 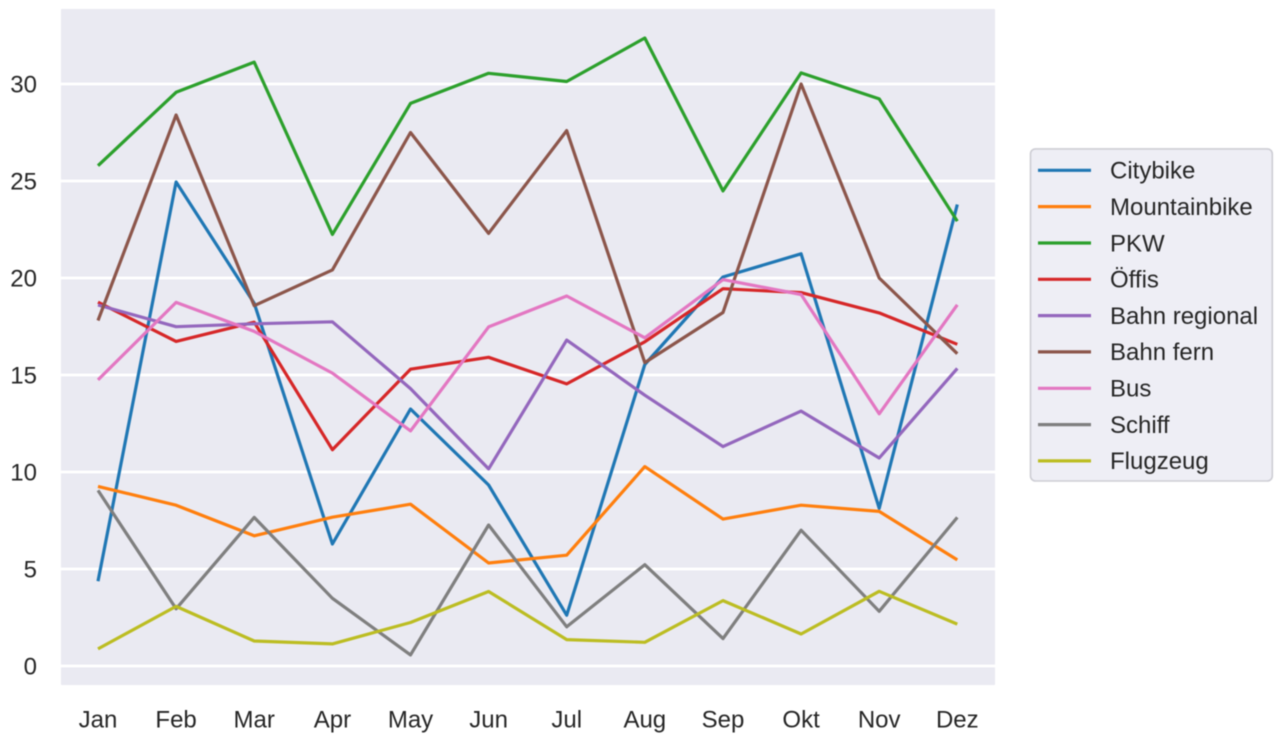 I want to click on svg-text: Flugzeug, so click(x=1159, y=461).